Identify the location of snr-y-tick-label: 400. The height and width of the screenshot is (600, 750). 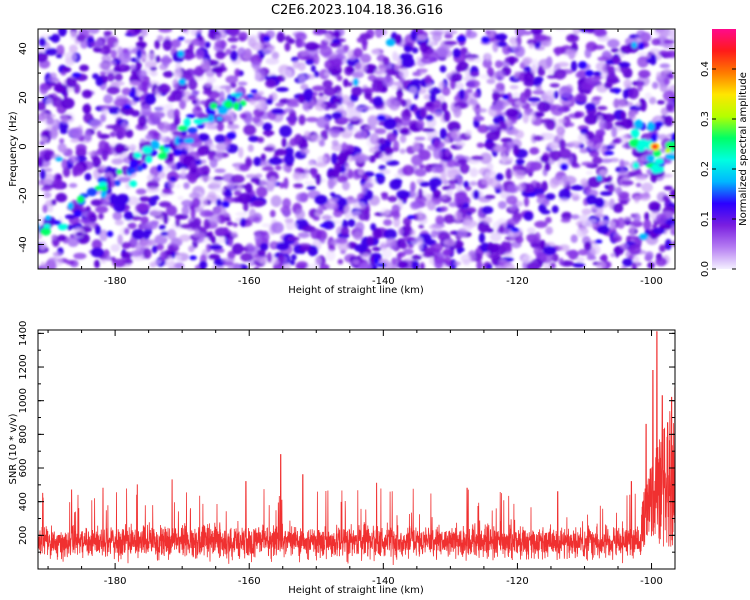
(23, 501).